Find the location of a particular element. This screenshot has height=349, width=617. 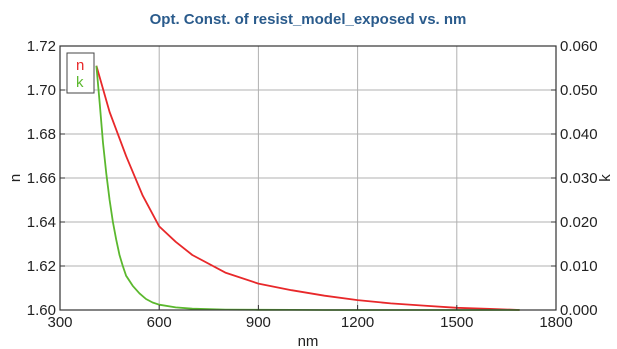

y-right-axis-label: k is located at coordinates (605, 178).